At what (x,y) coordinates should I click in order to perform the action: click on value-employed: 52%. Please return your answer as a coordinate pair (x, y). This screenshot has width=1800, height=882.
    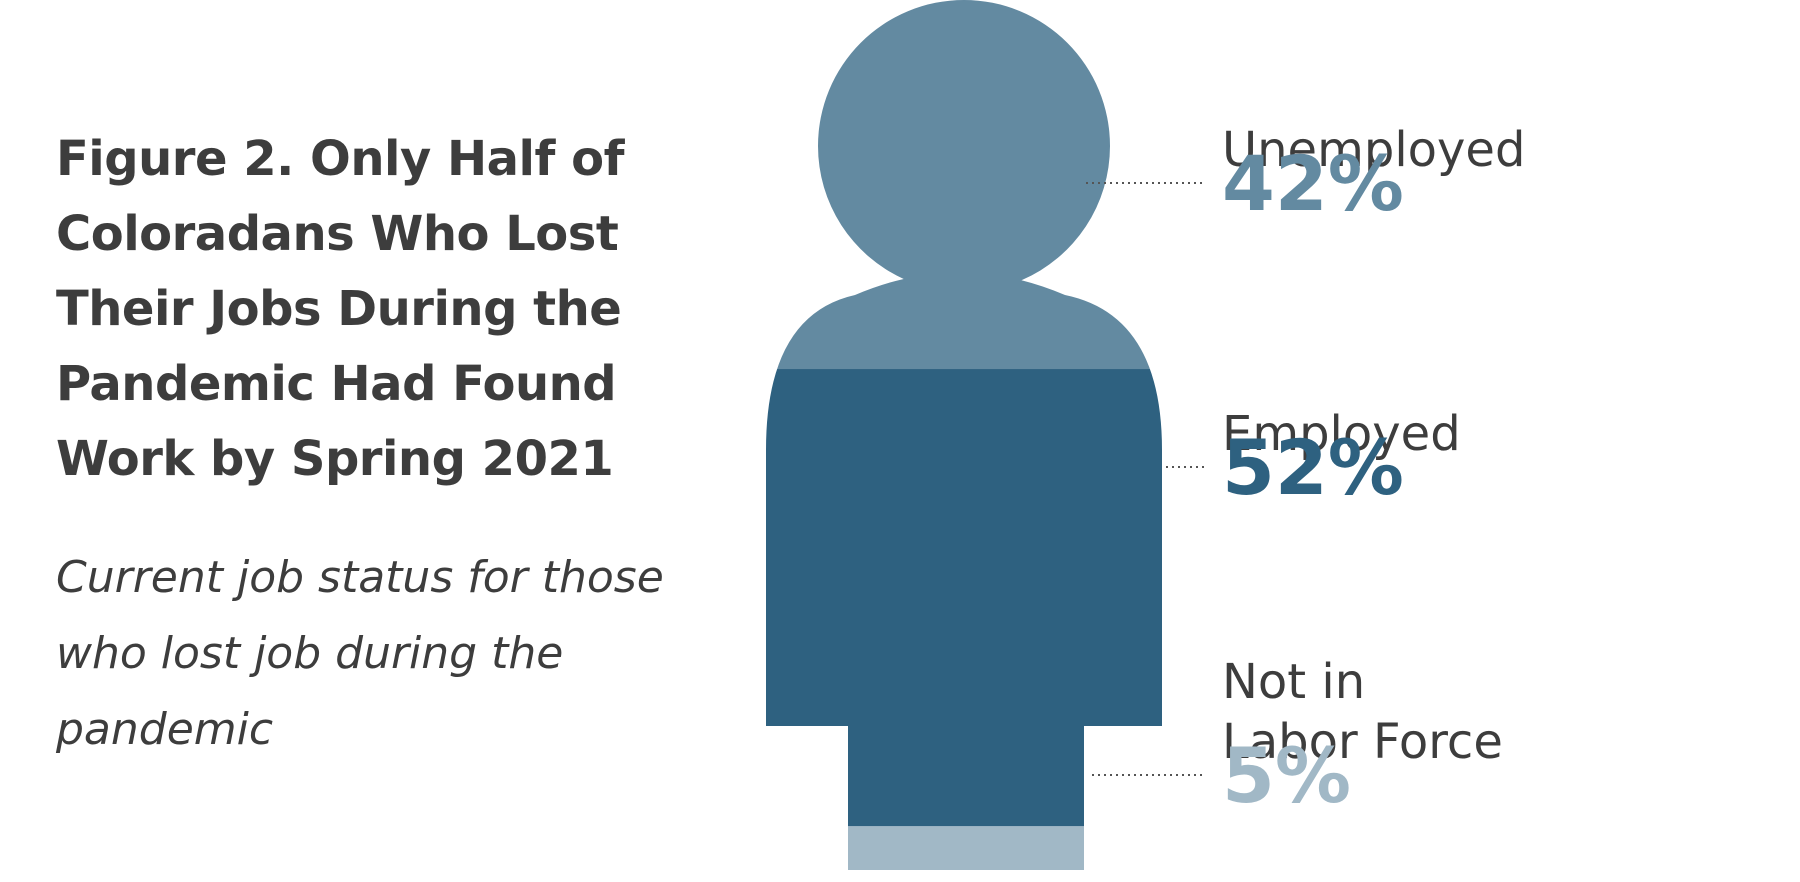
    Looking at the image, I should click on (1313, 467).